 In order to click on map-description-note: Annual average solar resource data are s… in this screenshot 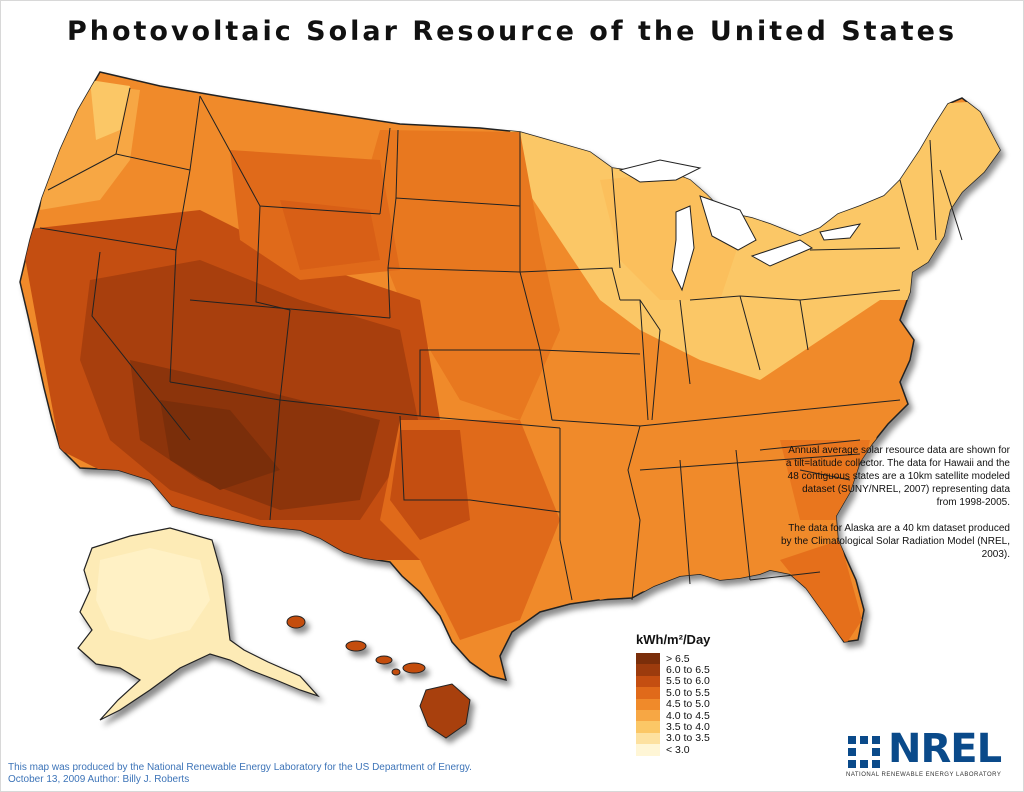, I will do `click(895, 509)`.